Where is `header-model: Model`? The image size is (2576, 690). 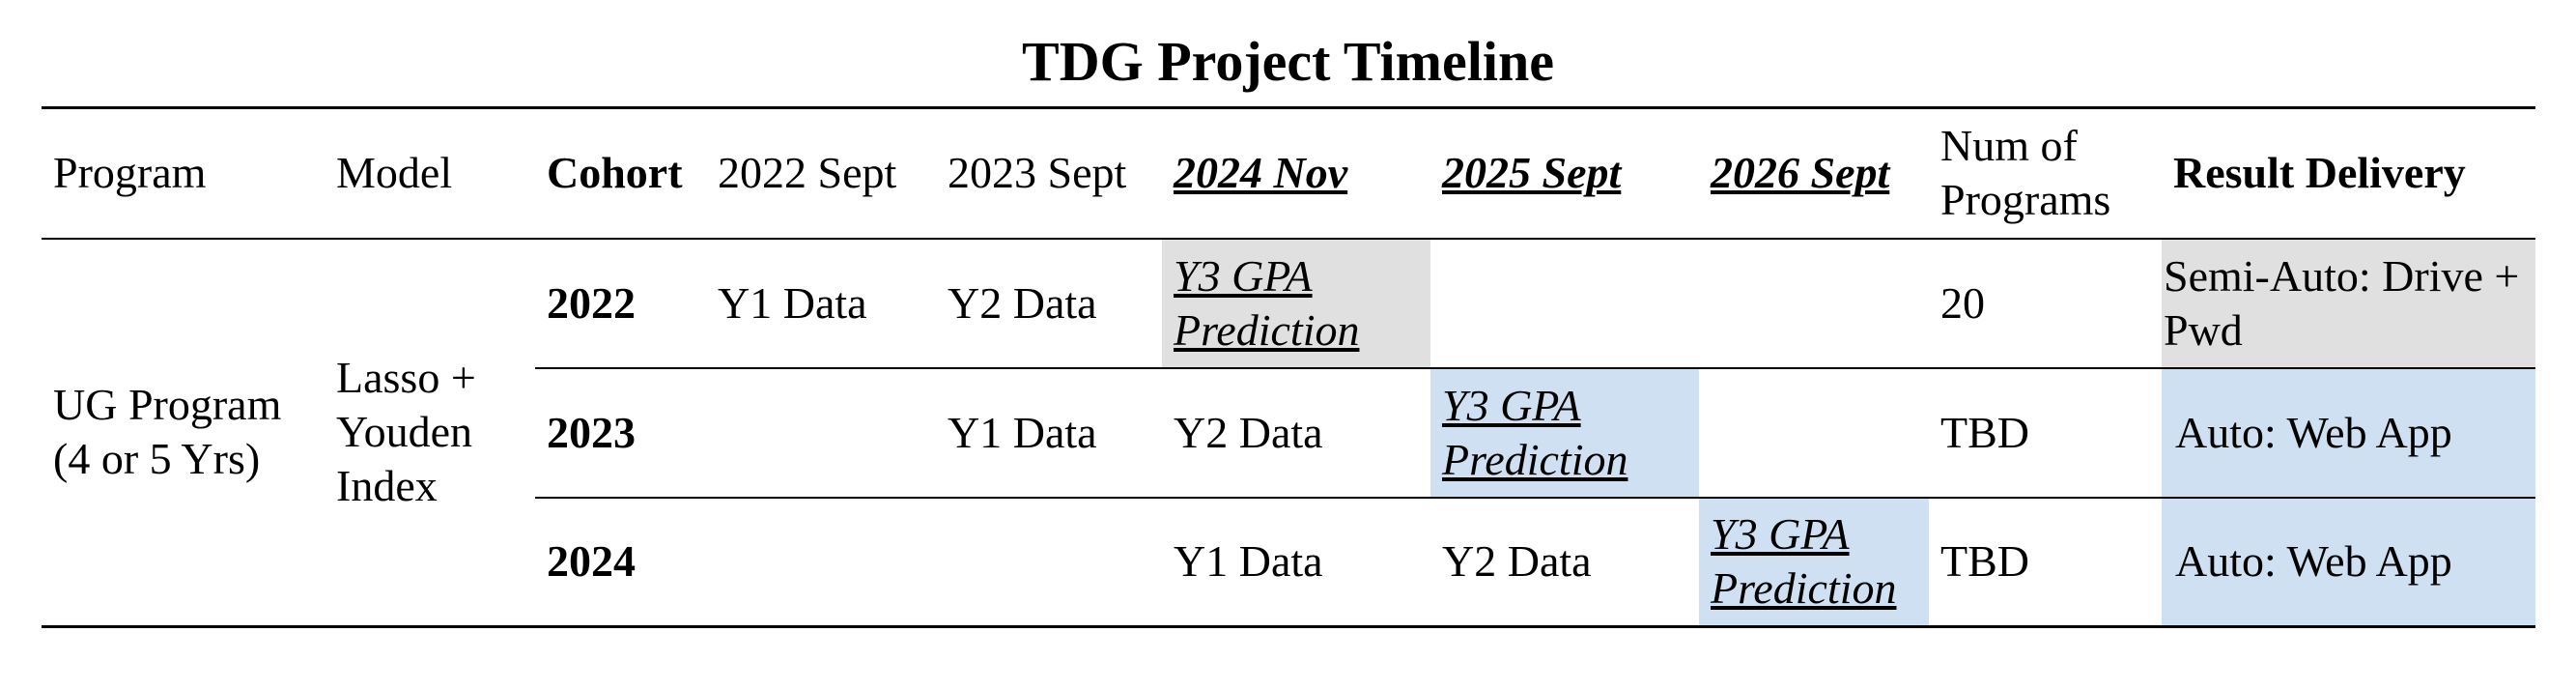
header-model: Model is located at coordinates (394, 173).